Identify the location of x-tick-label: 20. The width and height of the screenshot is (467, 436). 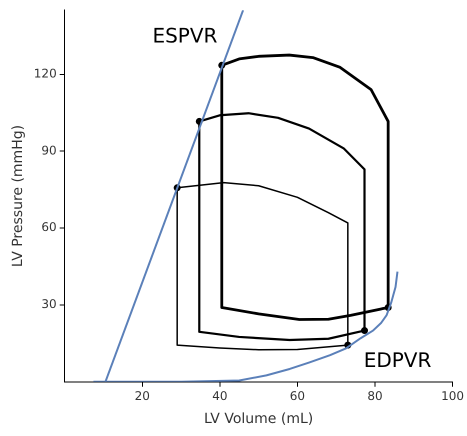
(142, 396).